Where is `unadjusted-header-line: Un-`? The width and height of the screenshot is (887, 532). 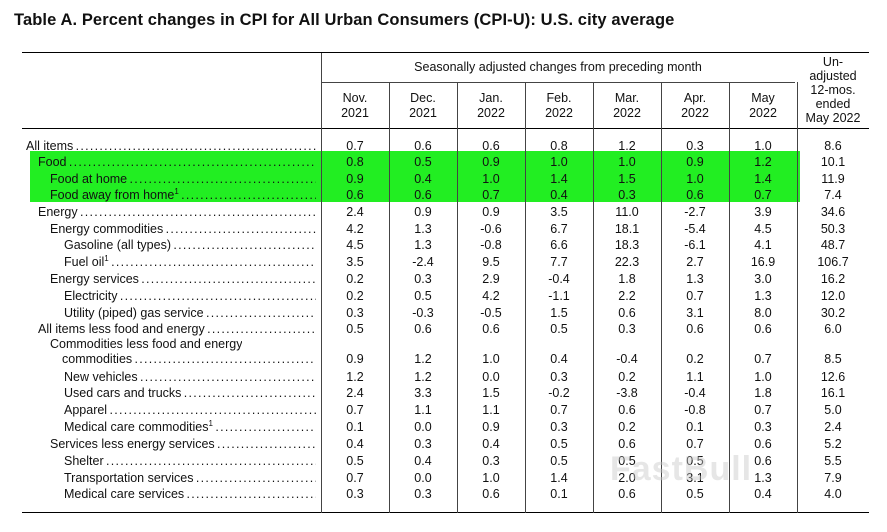 unadjusted-header-line: Un- is located at coordinates (833, 62).